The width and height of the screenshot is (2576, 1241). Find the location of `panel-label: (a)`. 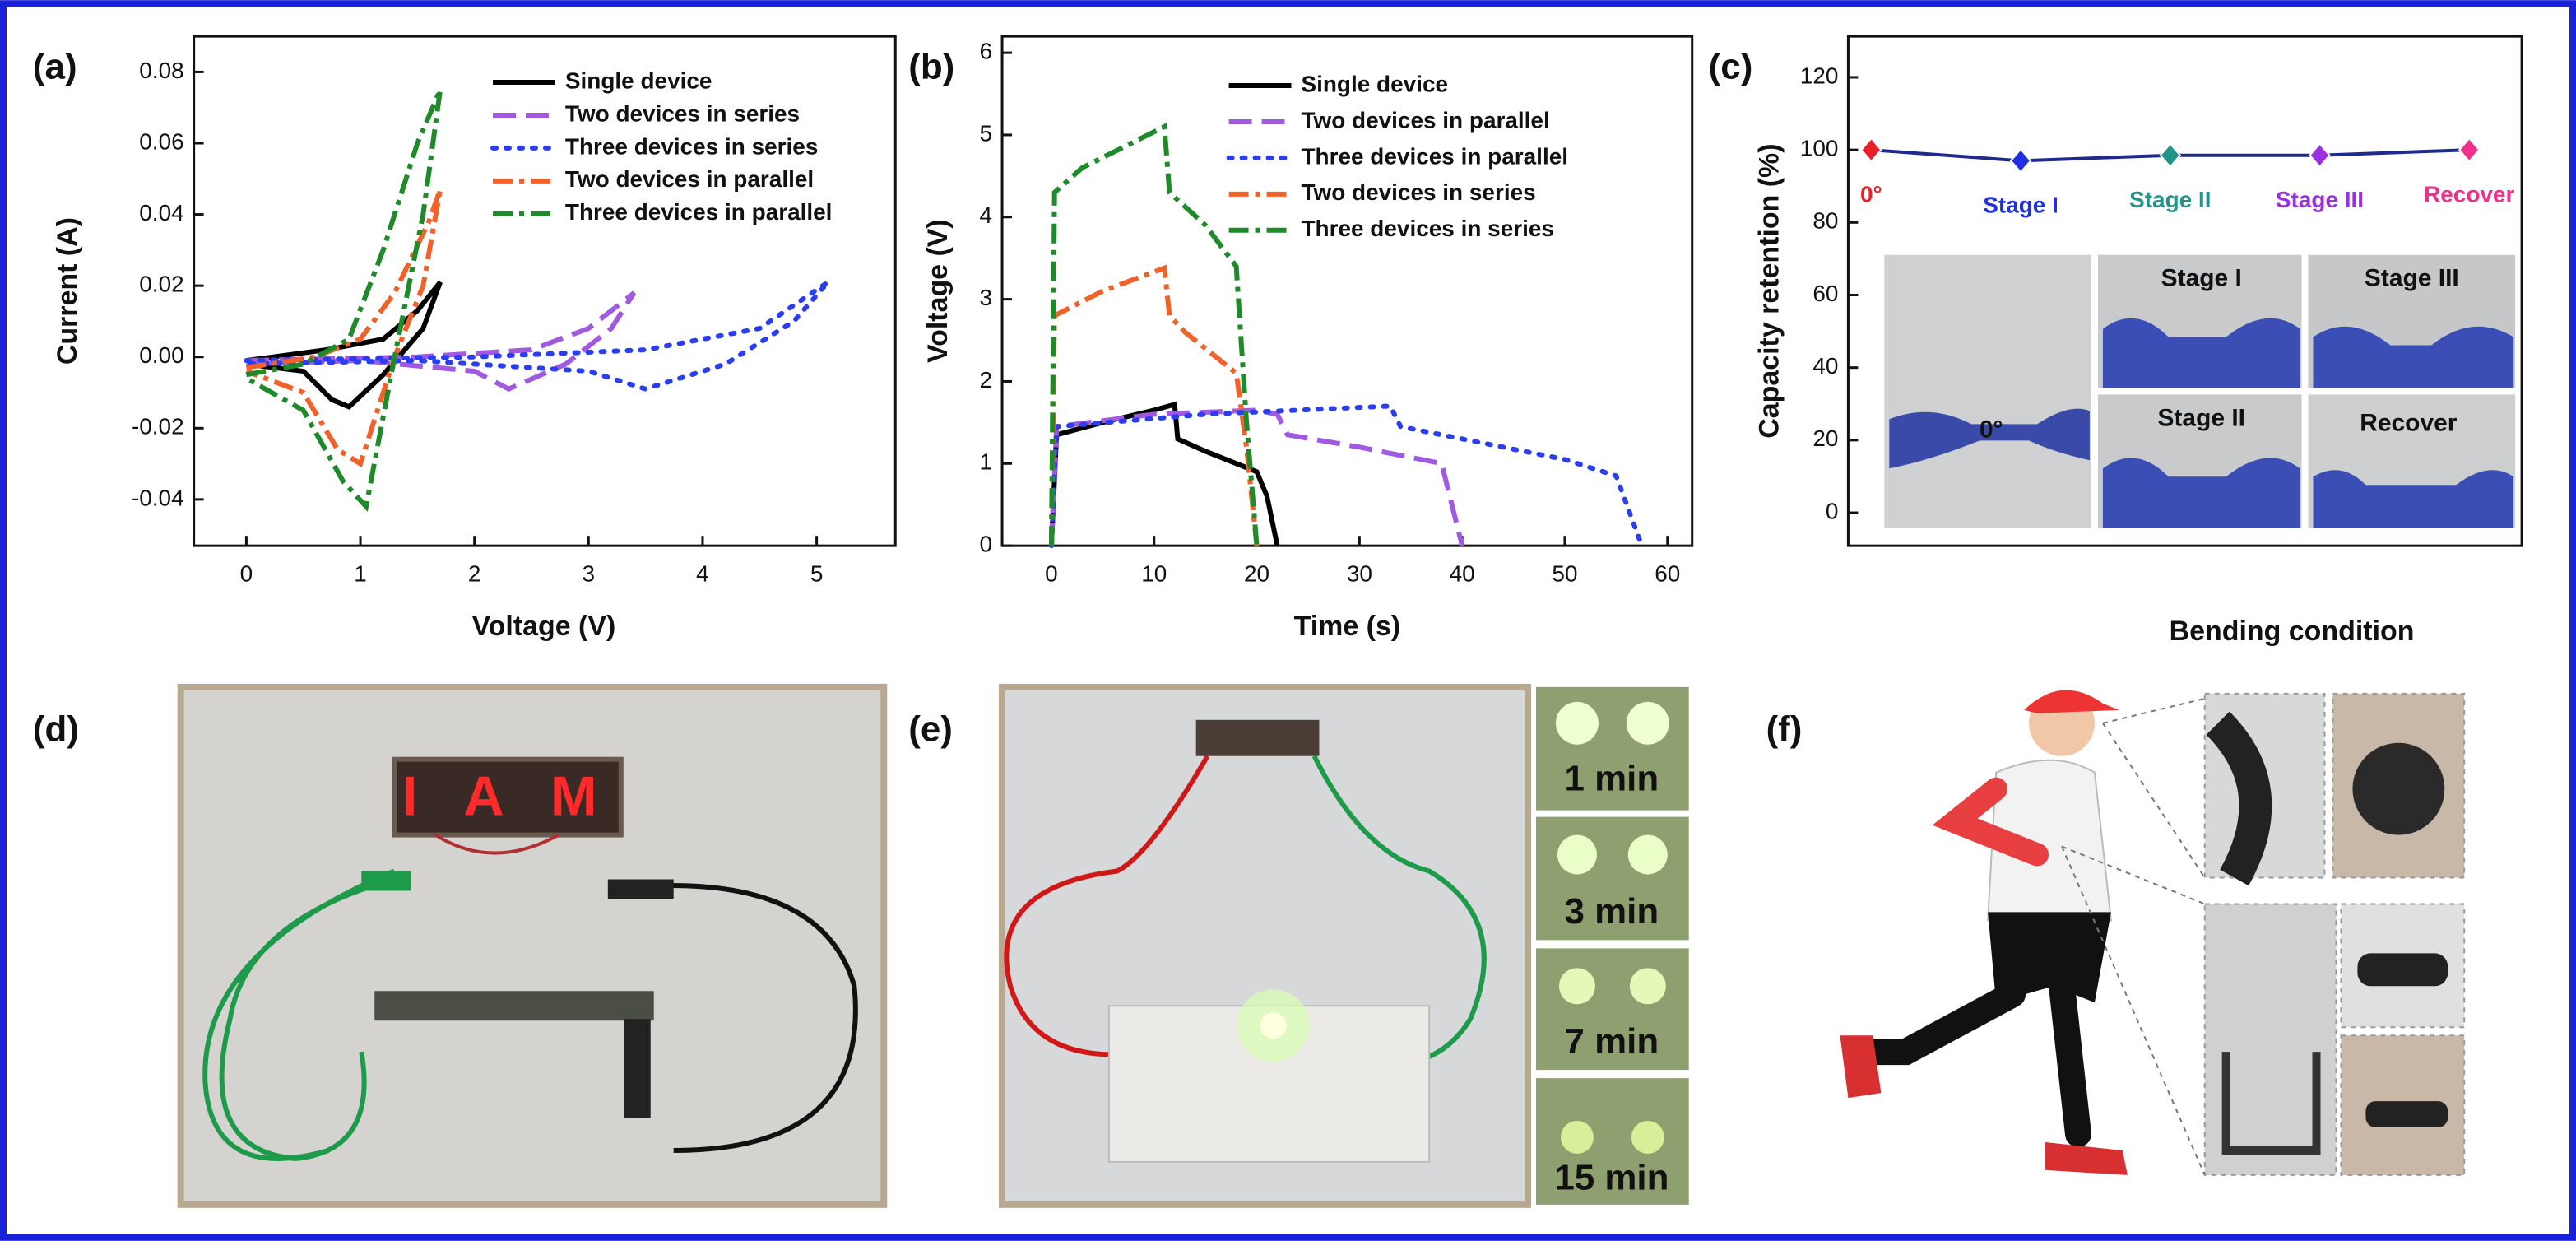

panel-label: (a) is located at coordinates (55, 67).